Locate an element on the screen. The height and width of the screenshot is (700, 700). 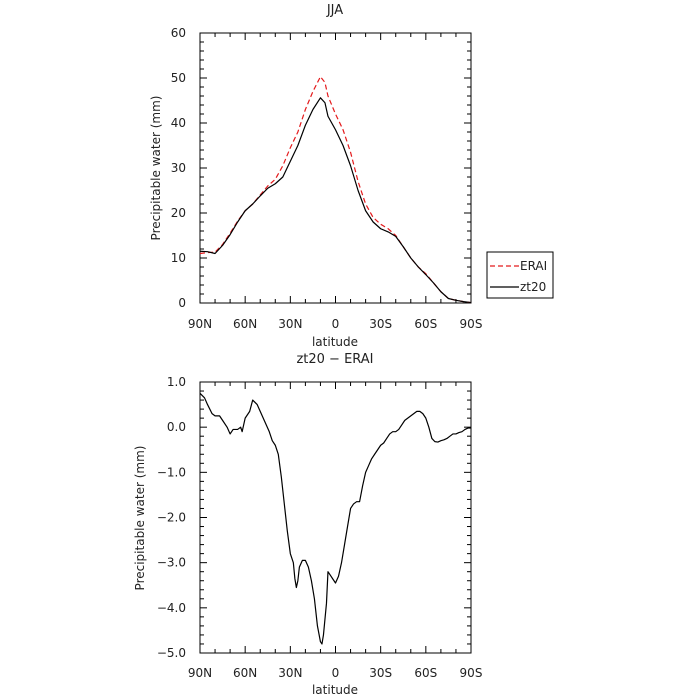
panel-2-ytick-label: −2.0 is located at coordinates (171, 518).